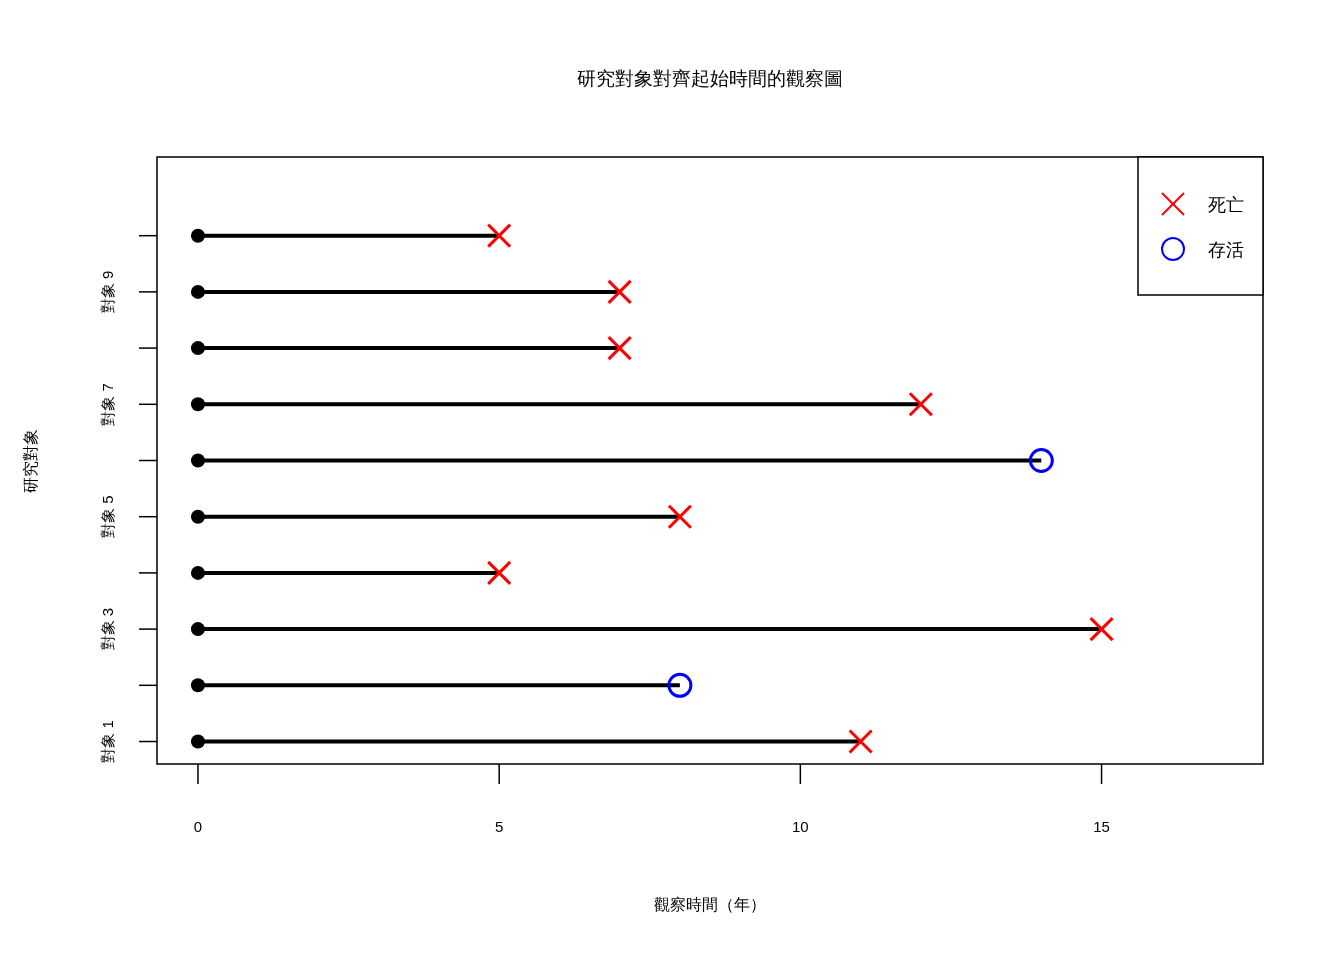 Image resolution: width=1344 pixels, height=960 pixels. I want to click on title: 研究對象對齊起始時間的觀察圖, so click(710, 78).